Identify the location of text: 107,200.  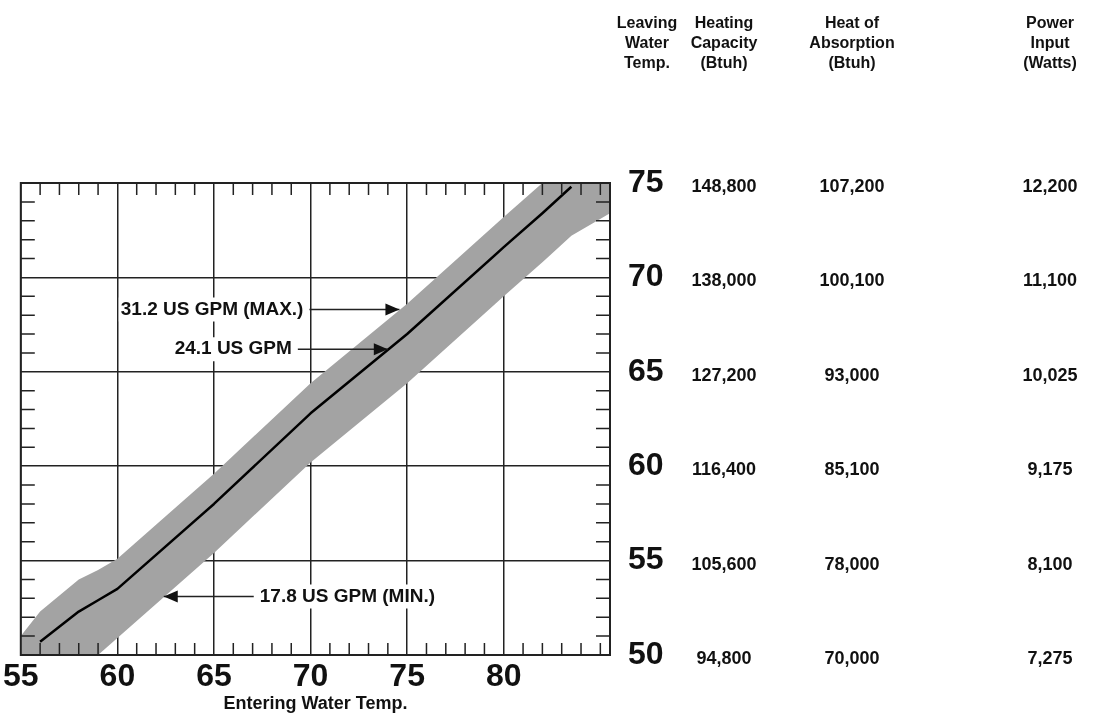
(852, 185).